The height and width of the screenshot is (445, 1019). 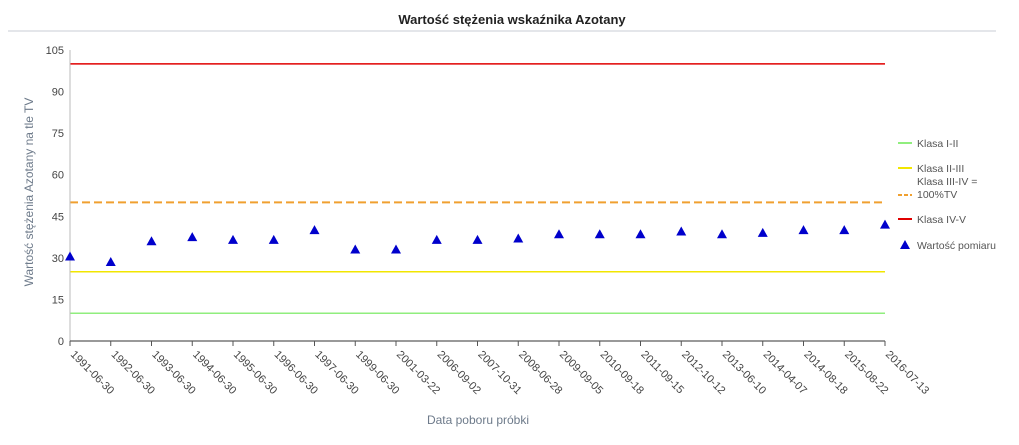 I want to click on legend-label: 100%TV, so click(x=937, y=195).